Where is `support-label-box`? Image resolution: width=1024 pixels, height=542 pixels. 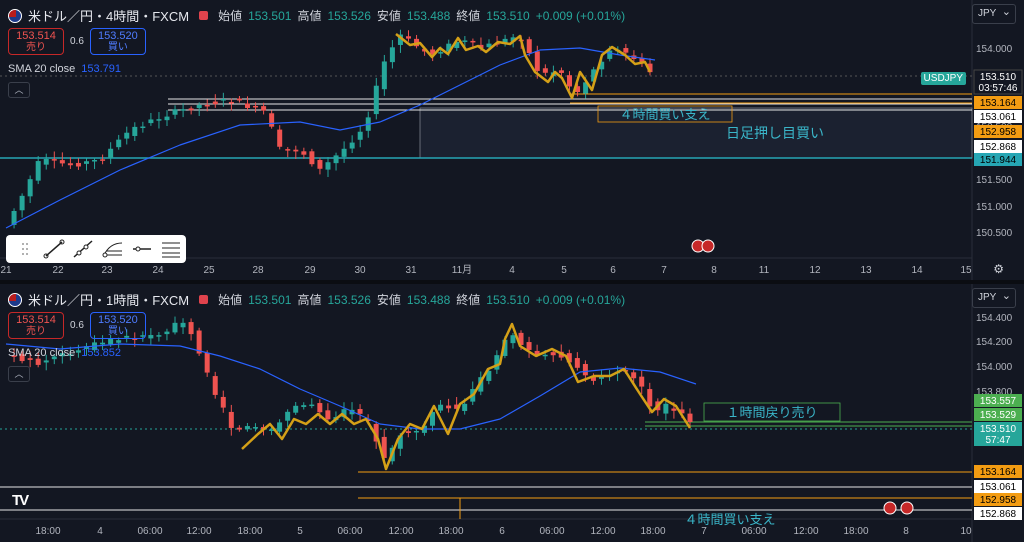
support-label-box is located at coordinates (665, 114).